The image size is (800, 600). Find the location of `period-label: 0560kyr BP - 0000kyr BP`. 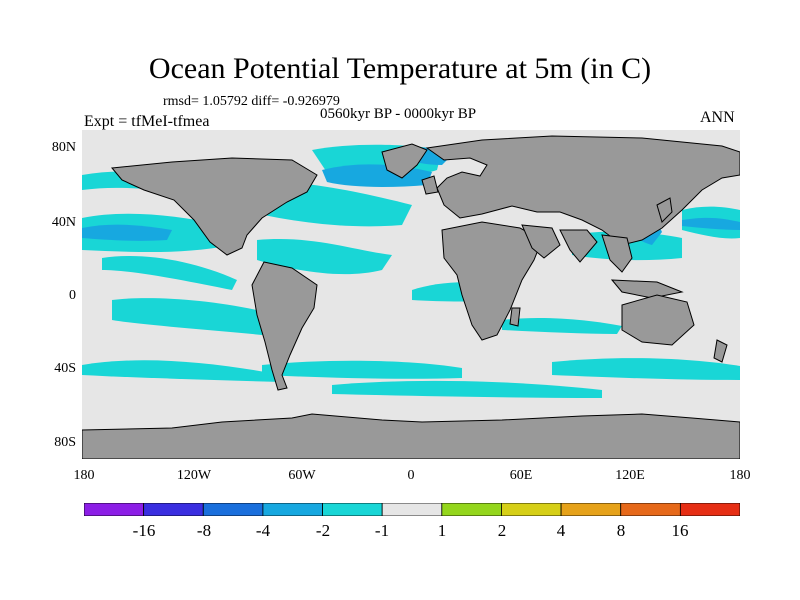

period-label: 0560kyr BP - 0000kyr BP is located at coordinates (398, 114).